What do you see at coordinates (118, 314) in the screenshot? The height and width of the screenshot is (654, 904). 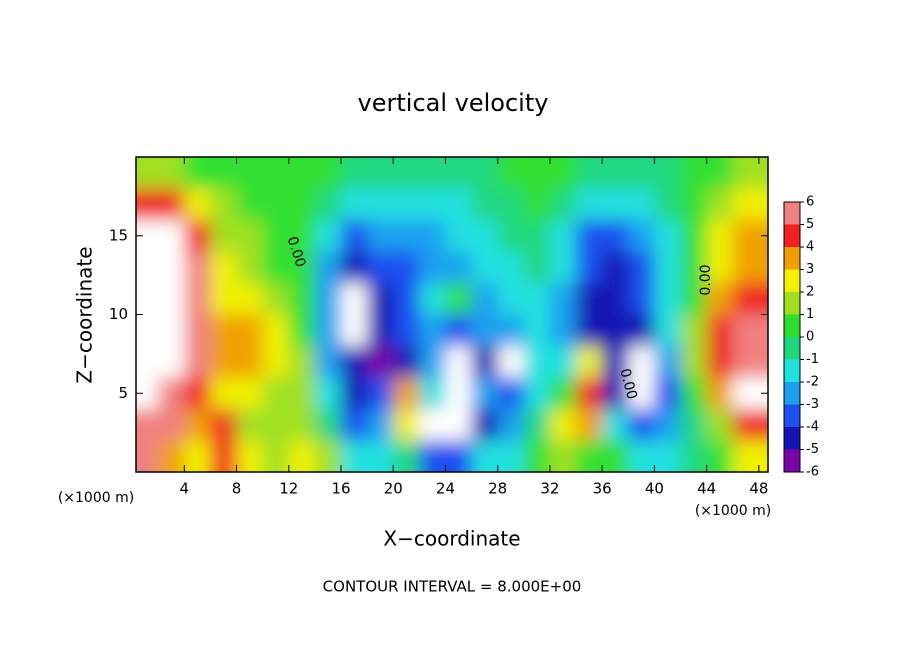 I see `y-tick-label: 10` at bounding box center [118, 314].